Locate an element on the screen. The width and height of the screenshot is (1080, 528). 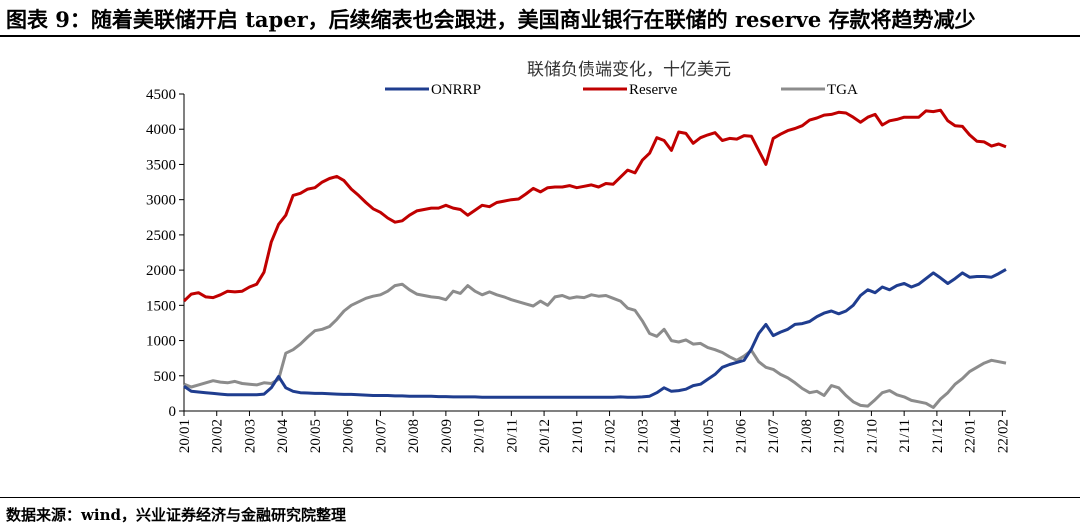
y-tick-label: 3500 is located at coordinates (161, 165).